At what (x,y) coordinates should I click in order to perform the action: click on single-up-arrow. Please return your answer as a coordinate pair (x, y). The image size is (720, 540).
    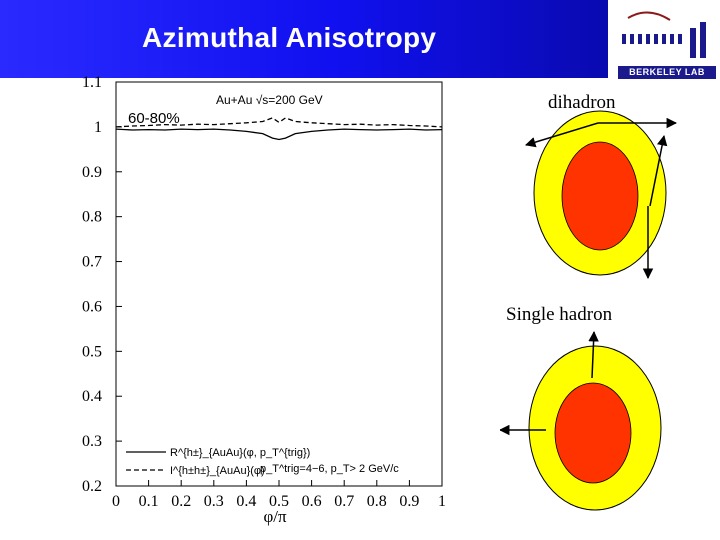
    Looking at the image, I should click on (593, 354).